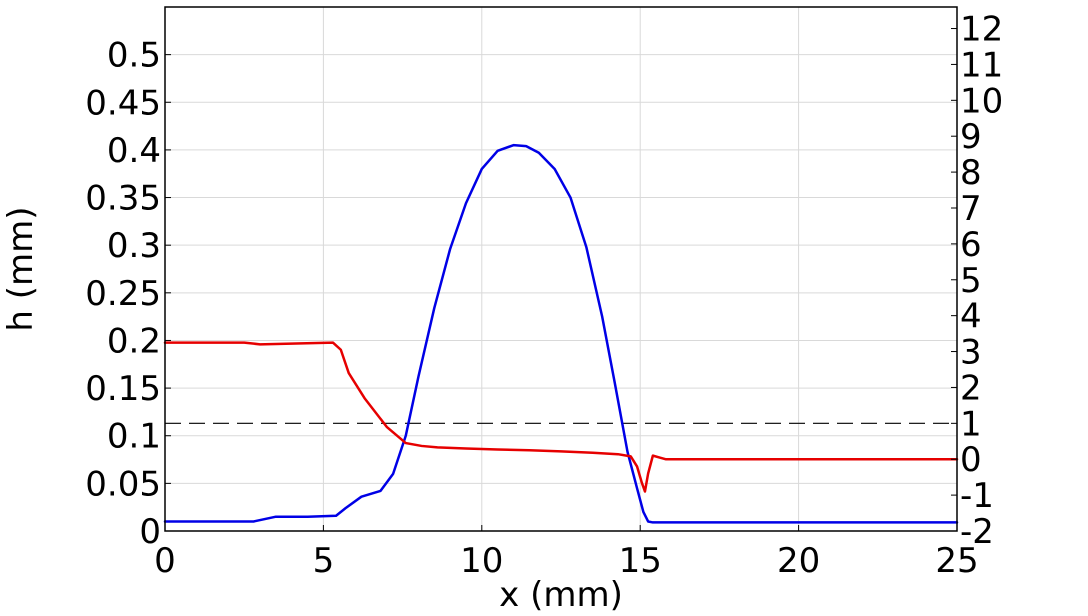 This screenshot has height=616, width=1088. What do you see at coordinates (21, 268) in the screenshot?
I see `y-axis-title: h (mm)` at bounding box center [21, 268].